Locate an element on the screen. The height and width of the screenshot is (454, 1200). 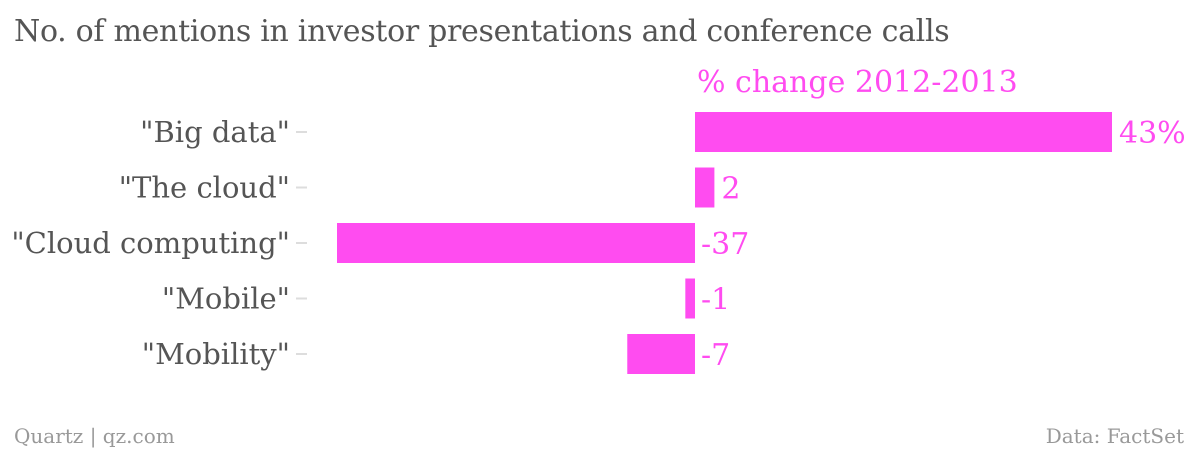
footer-source-left: Quartz | qz.com is located at coordinates (94, 436).